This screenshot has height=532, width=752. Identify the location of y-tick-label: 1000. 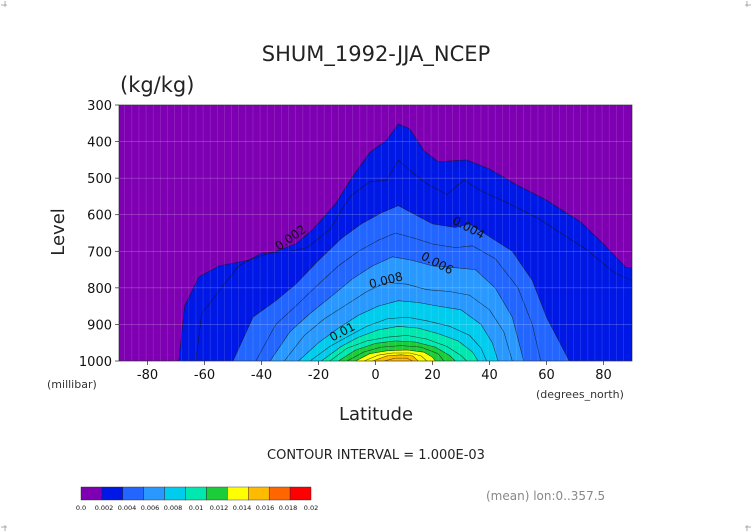
(95, 362).